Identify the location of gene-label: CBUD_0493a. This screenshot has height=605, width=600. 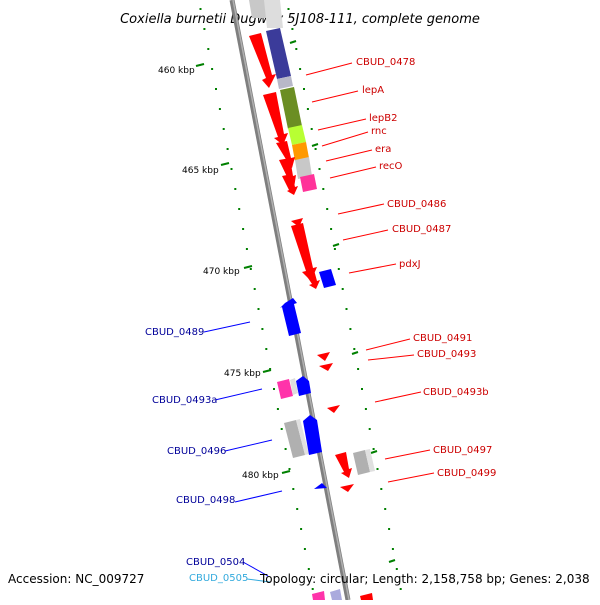
(184, 400).